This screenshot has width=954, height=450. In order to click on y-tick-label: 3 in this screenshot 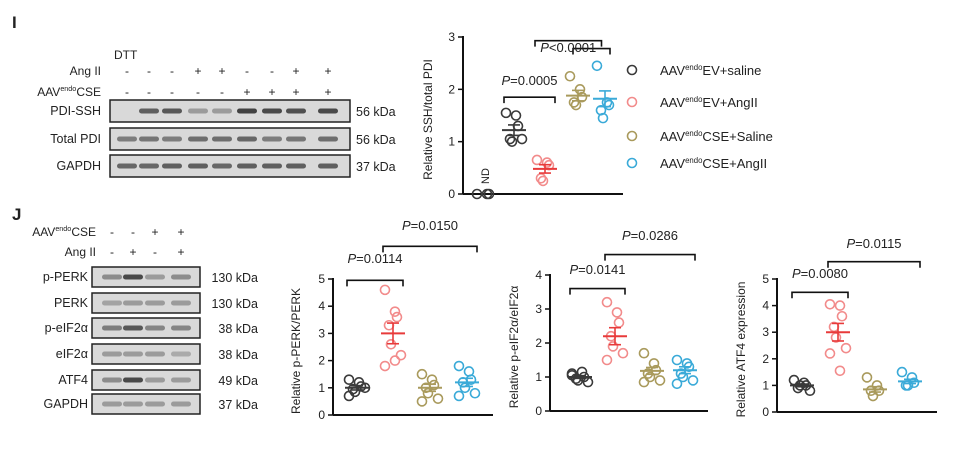, I will do `click(538, 309)`.